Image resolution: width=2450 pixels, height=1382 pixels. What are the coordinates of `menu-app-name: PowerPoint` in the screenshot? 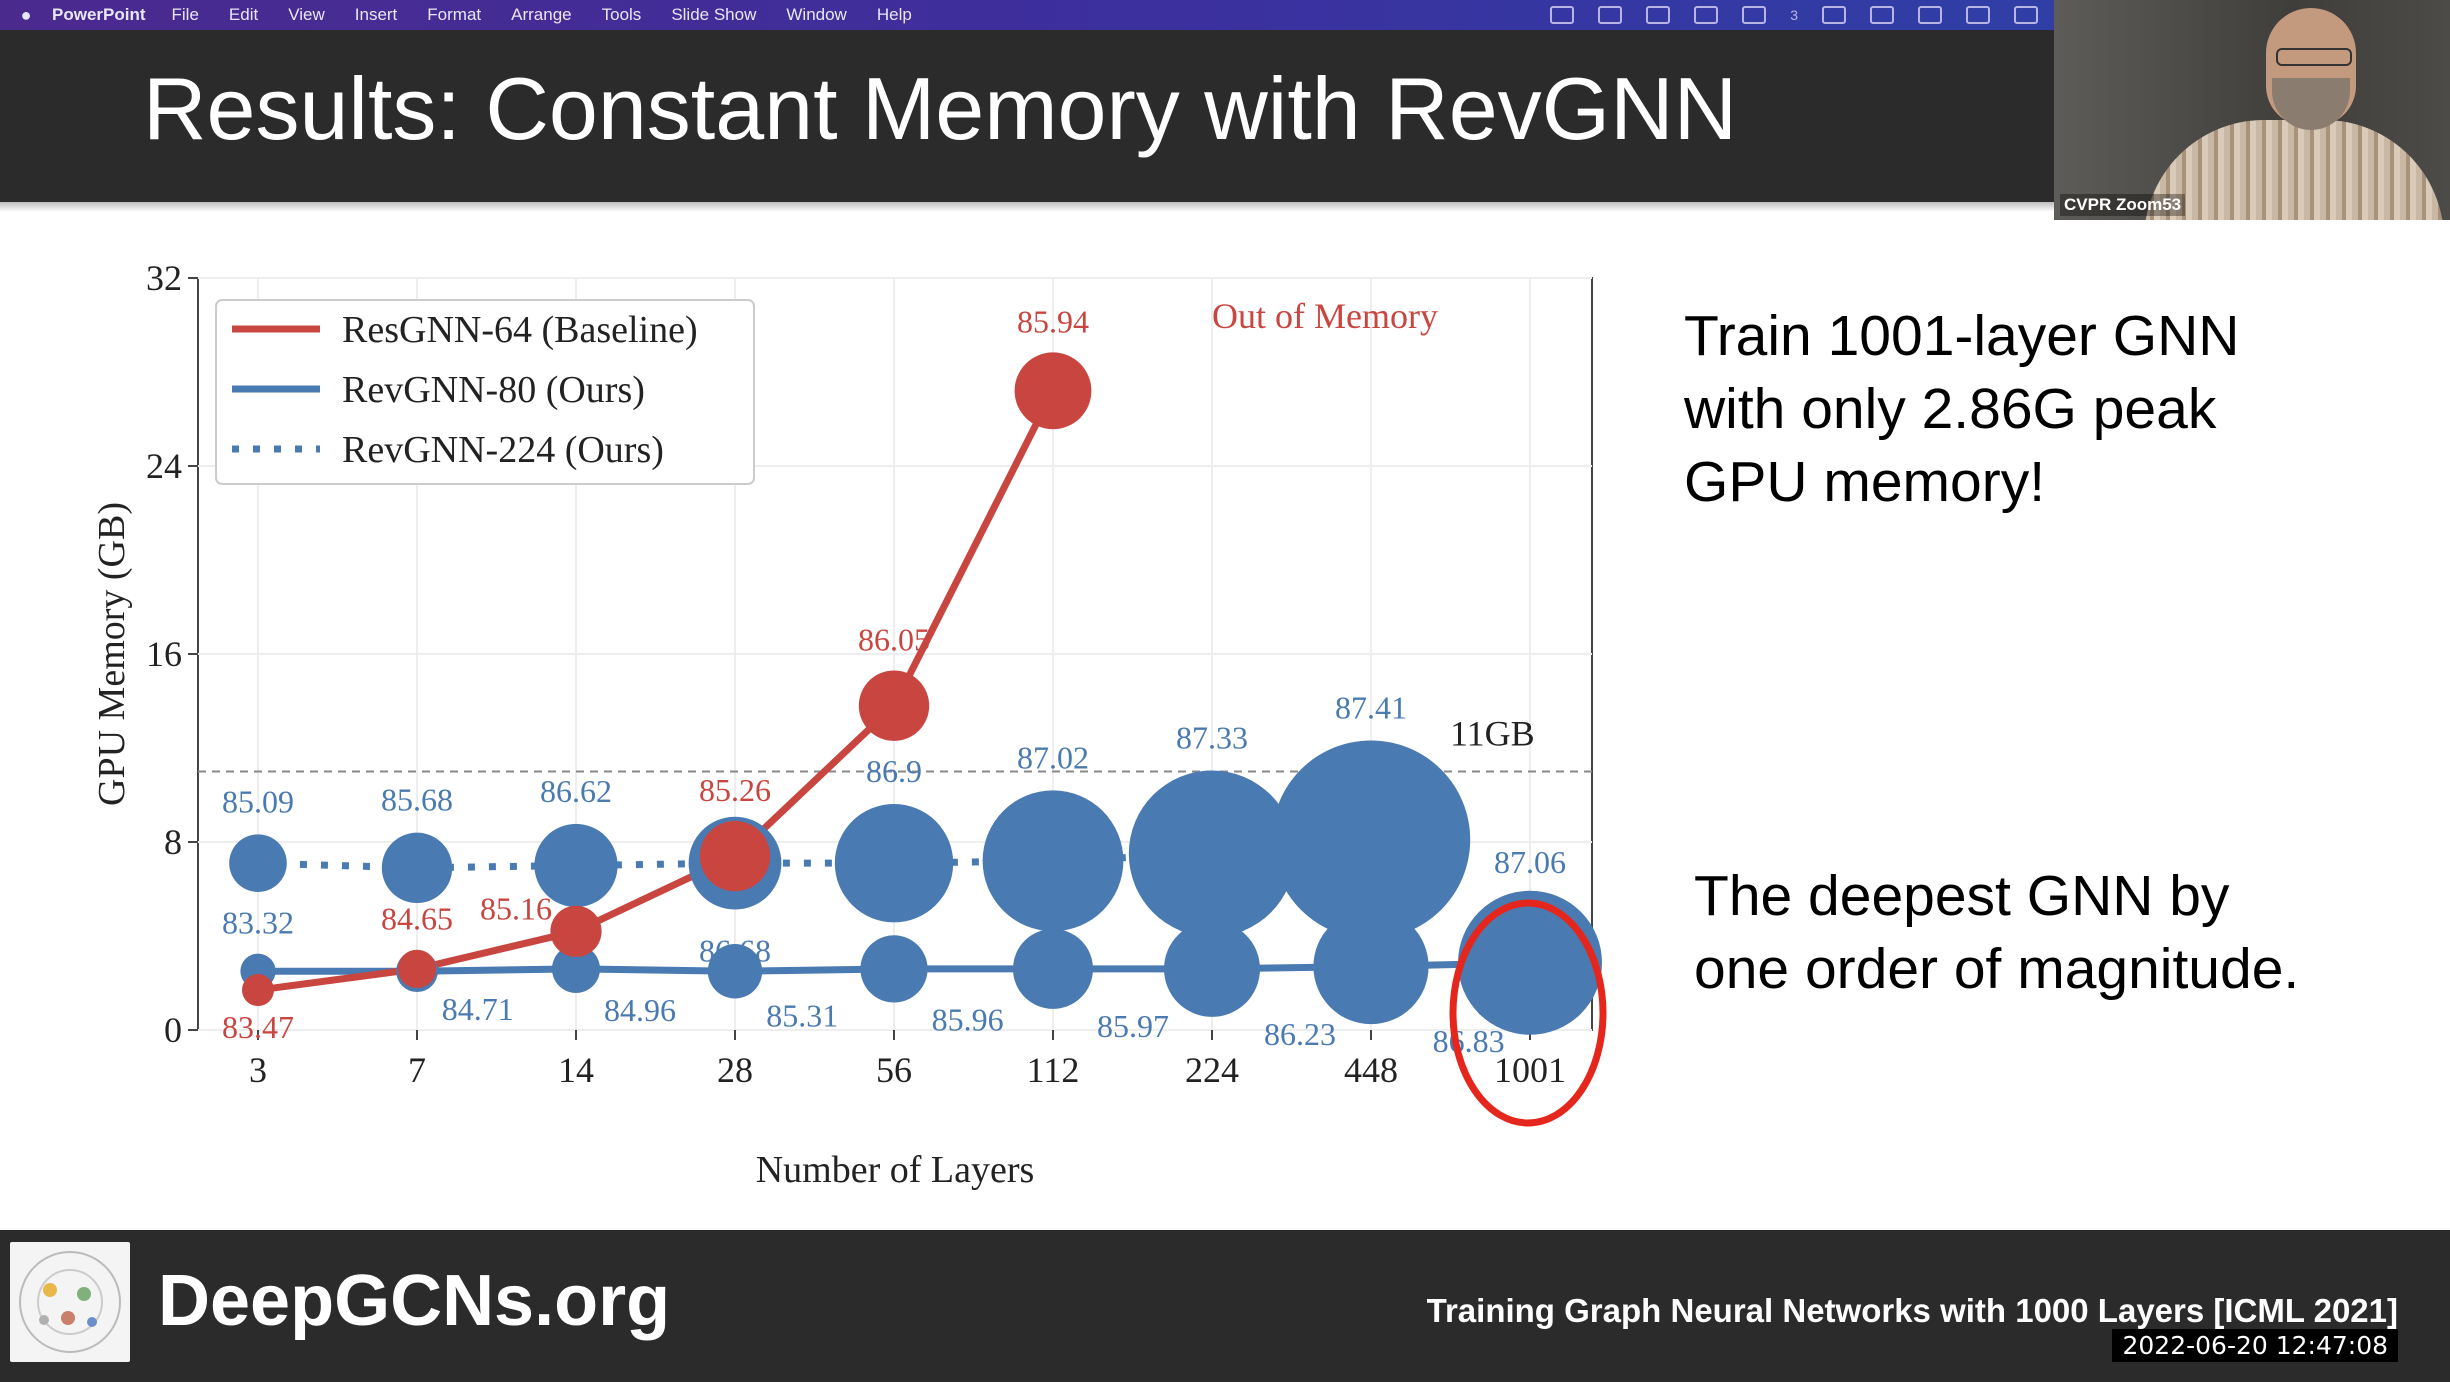 It's located at (99, 14).